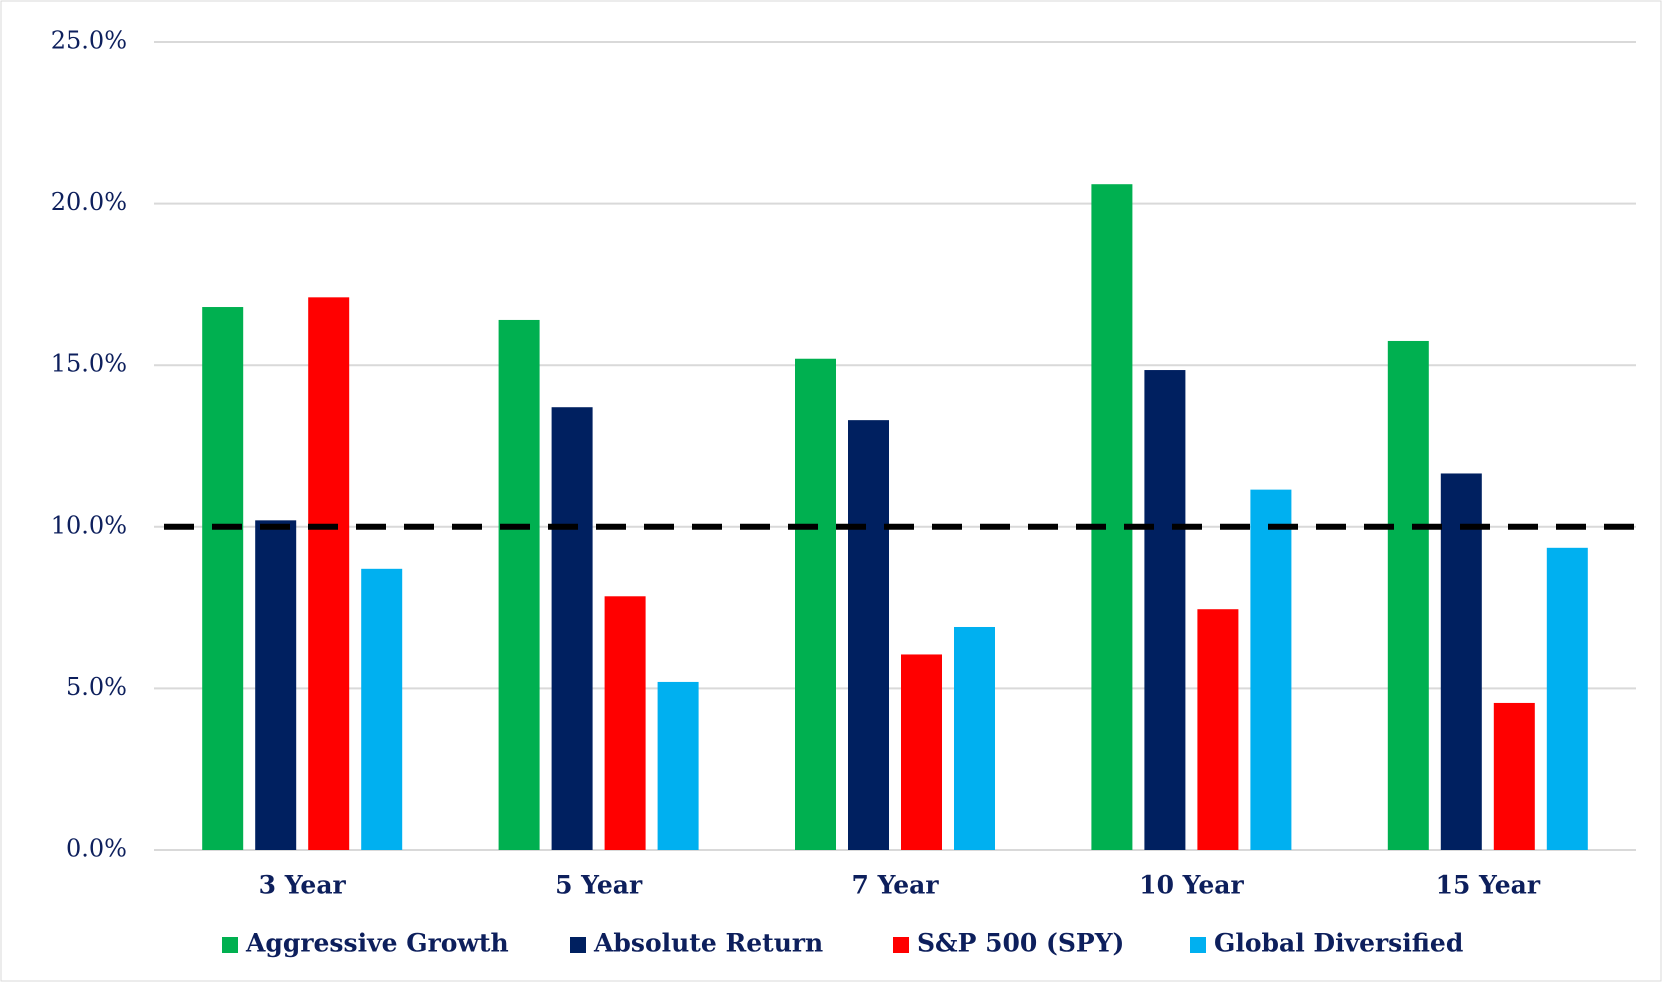  I want to click on x-tick-label: 3 Year, so click(303, 885).